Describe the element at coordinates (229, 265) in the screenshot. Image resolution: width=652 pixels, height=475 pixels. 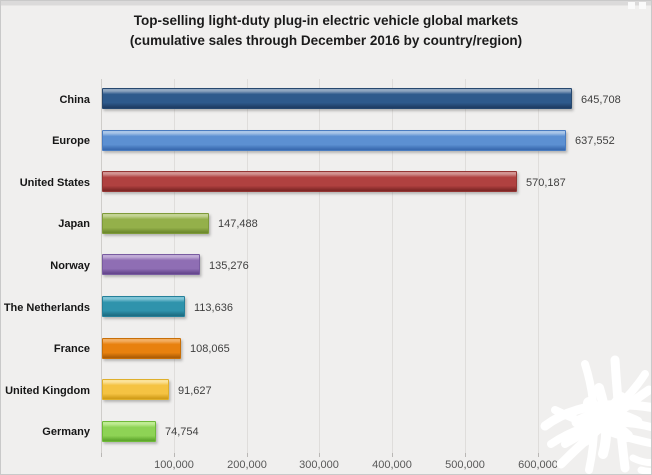
I see `bar-value-label: 135,276` at that location.